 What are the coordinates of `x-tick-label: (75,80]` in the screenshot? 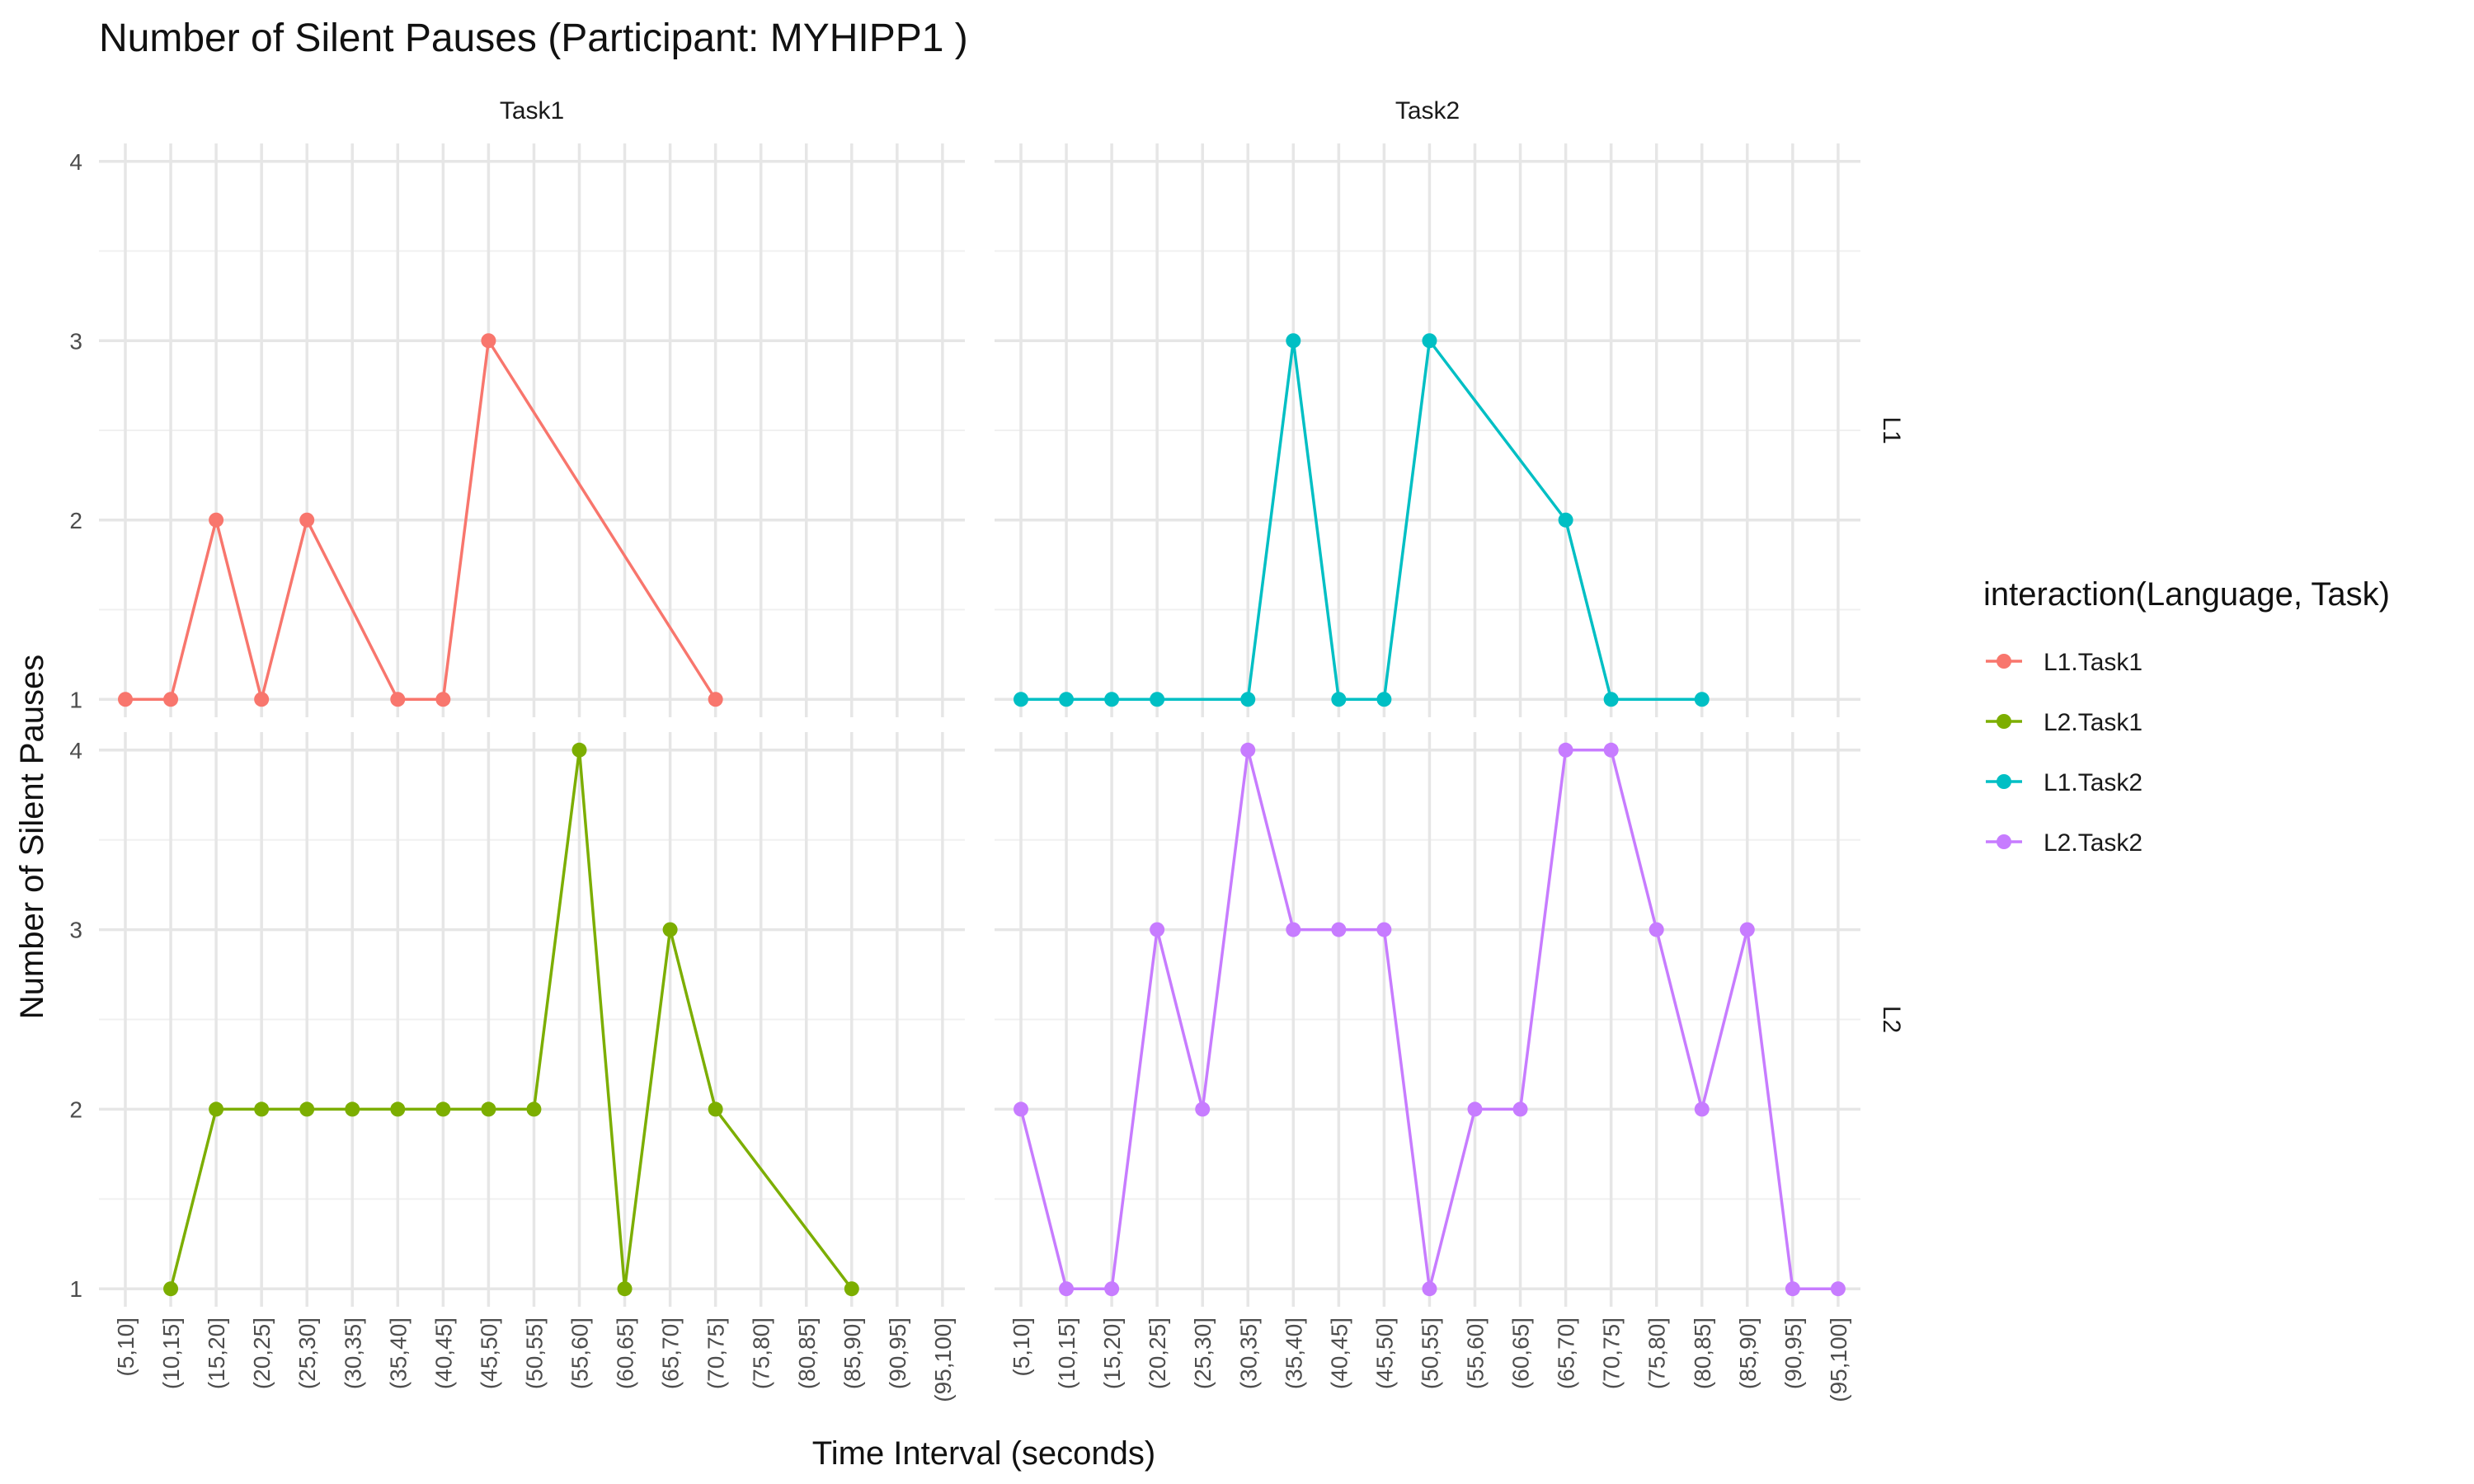 It's located at (1657, 1353).